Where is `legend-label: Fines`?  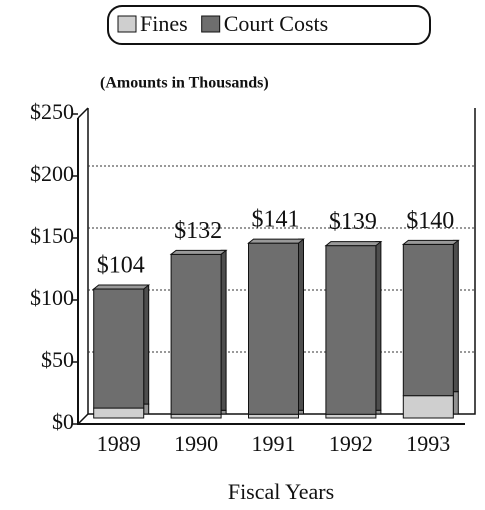 legend-label: Fines is located at coordinates (164, 23).